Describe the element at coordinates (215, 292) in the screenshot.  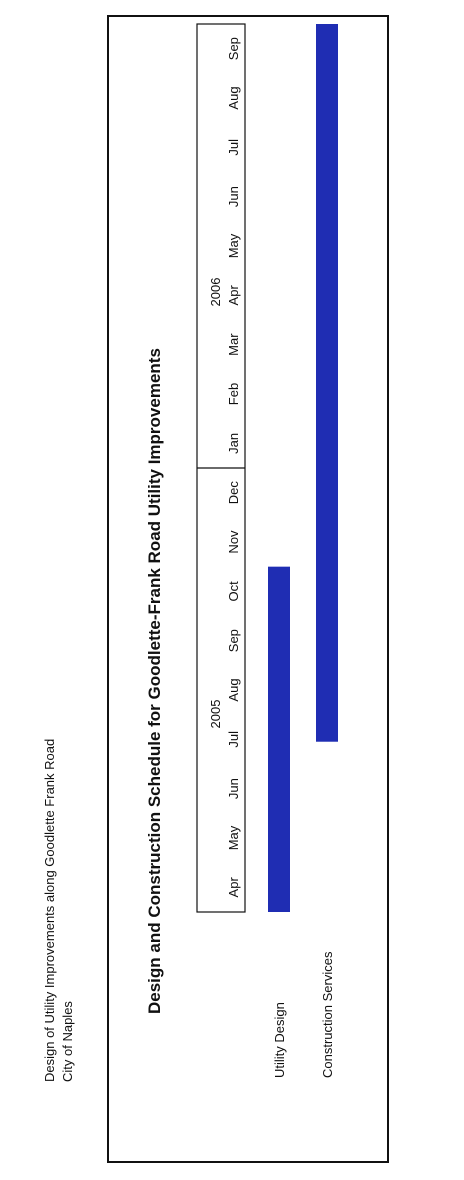
I see `year-label: 2006` at that location.